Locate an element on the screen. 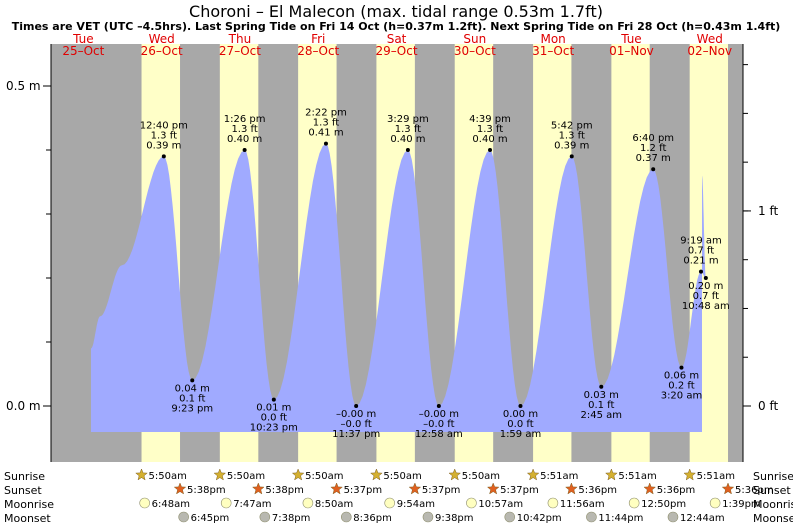 This screenshot has width=793, height=525. row-label-right: Sunset is located at coordinates (772, 490).